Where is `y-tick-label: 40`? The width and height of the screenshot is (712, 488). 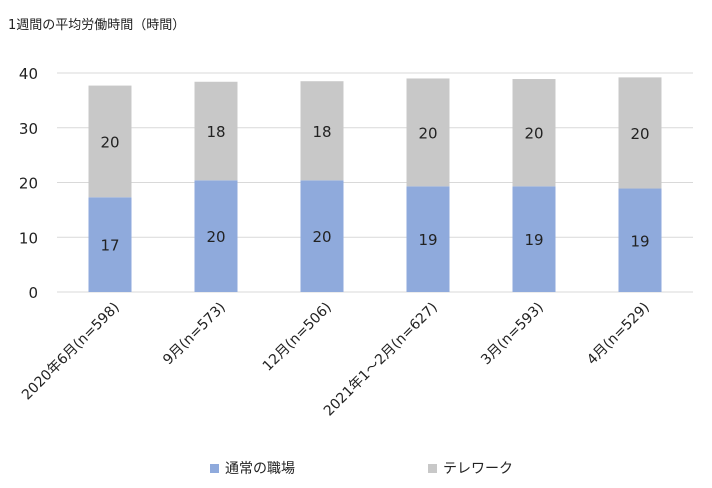 y-tick-label: 40 is located at coordinates (28, 74).